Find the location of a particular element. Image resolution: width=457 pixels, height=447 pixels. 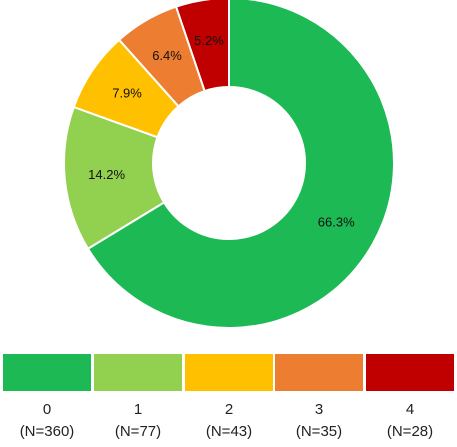

legend-count-4: (N=28) is located at coordinates (410, 431).